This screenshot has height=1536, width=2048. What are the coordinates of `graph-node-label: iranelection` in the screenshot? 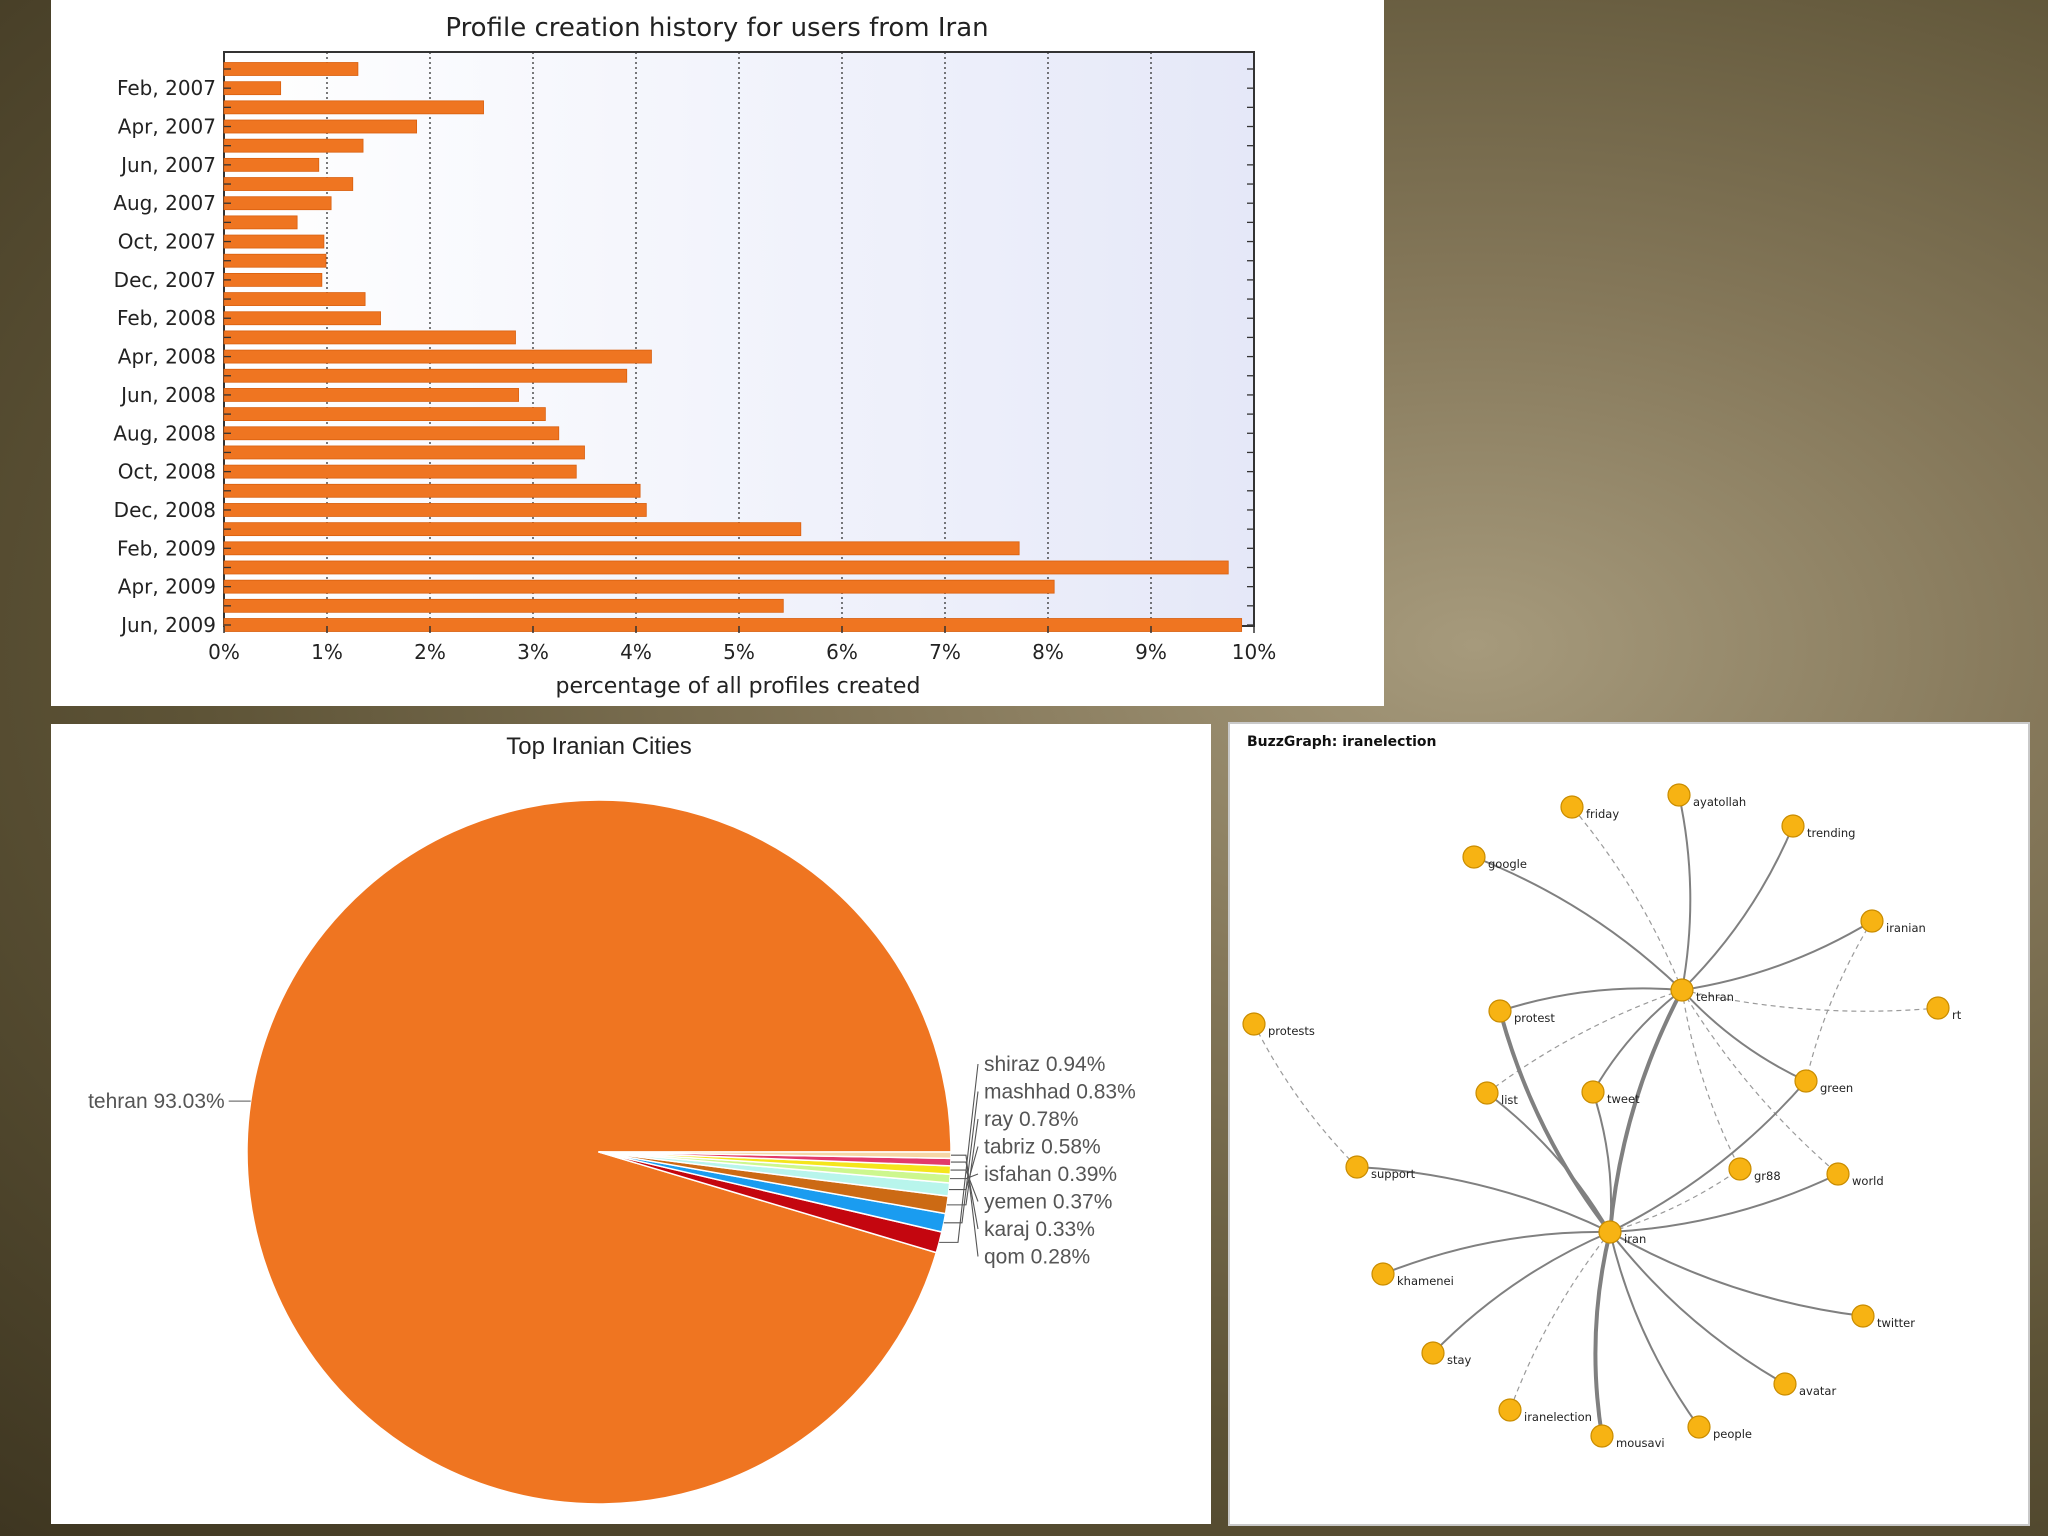 It's located at (1558, 1417).